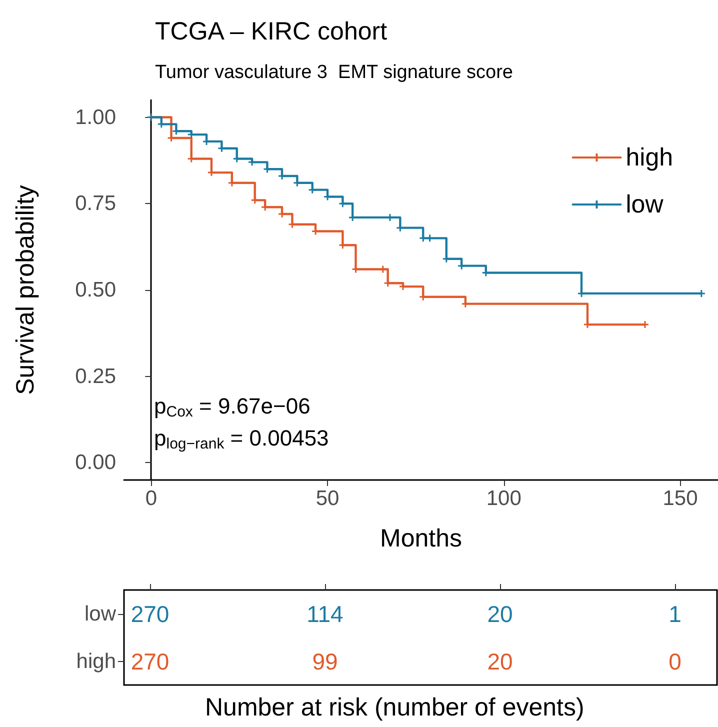 The height and width of the screenshot is (727, 718). Describe the element at coordinates (675, 661) in the screenshot. I see `text: 0` at that location.